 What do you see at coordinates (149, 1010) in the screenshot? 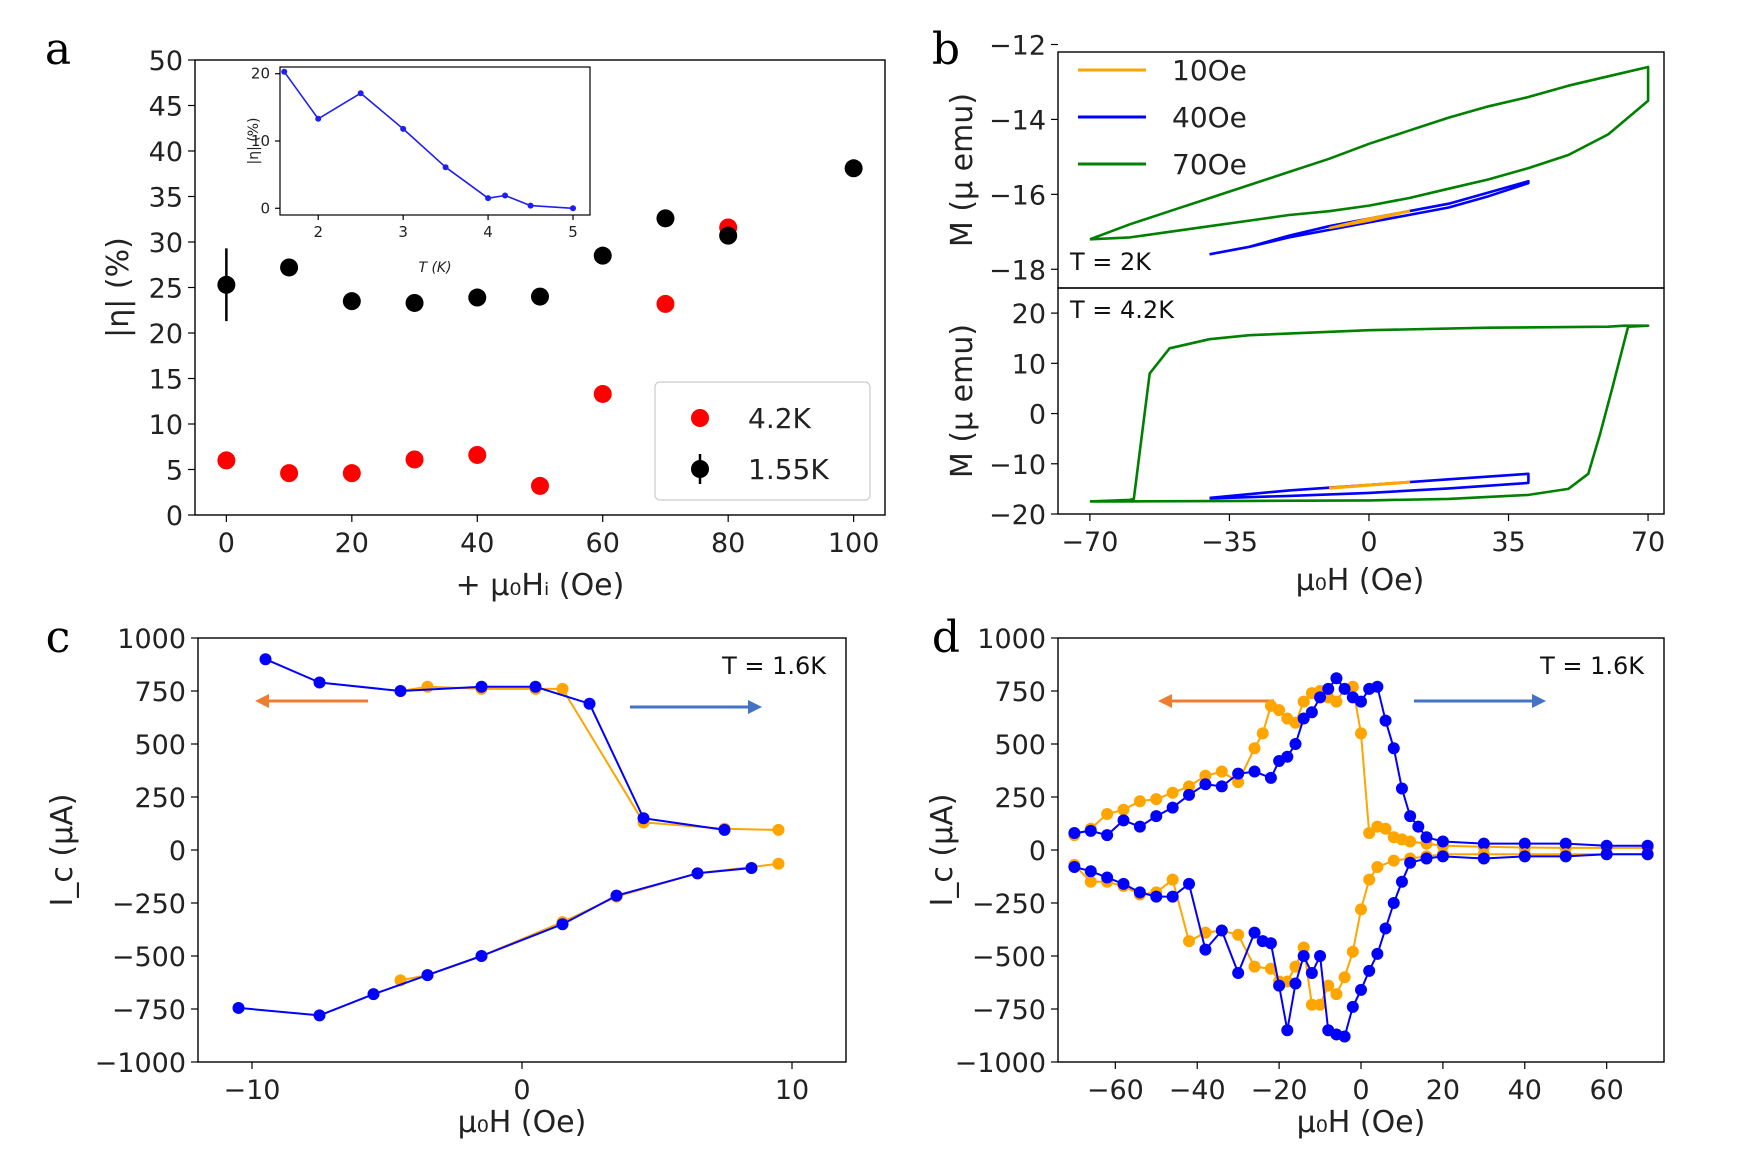
I see `panel-c-ytick-label: −750` at bounding box center [149, 1010].